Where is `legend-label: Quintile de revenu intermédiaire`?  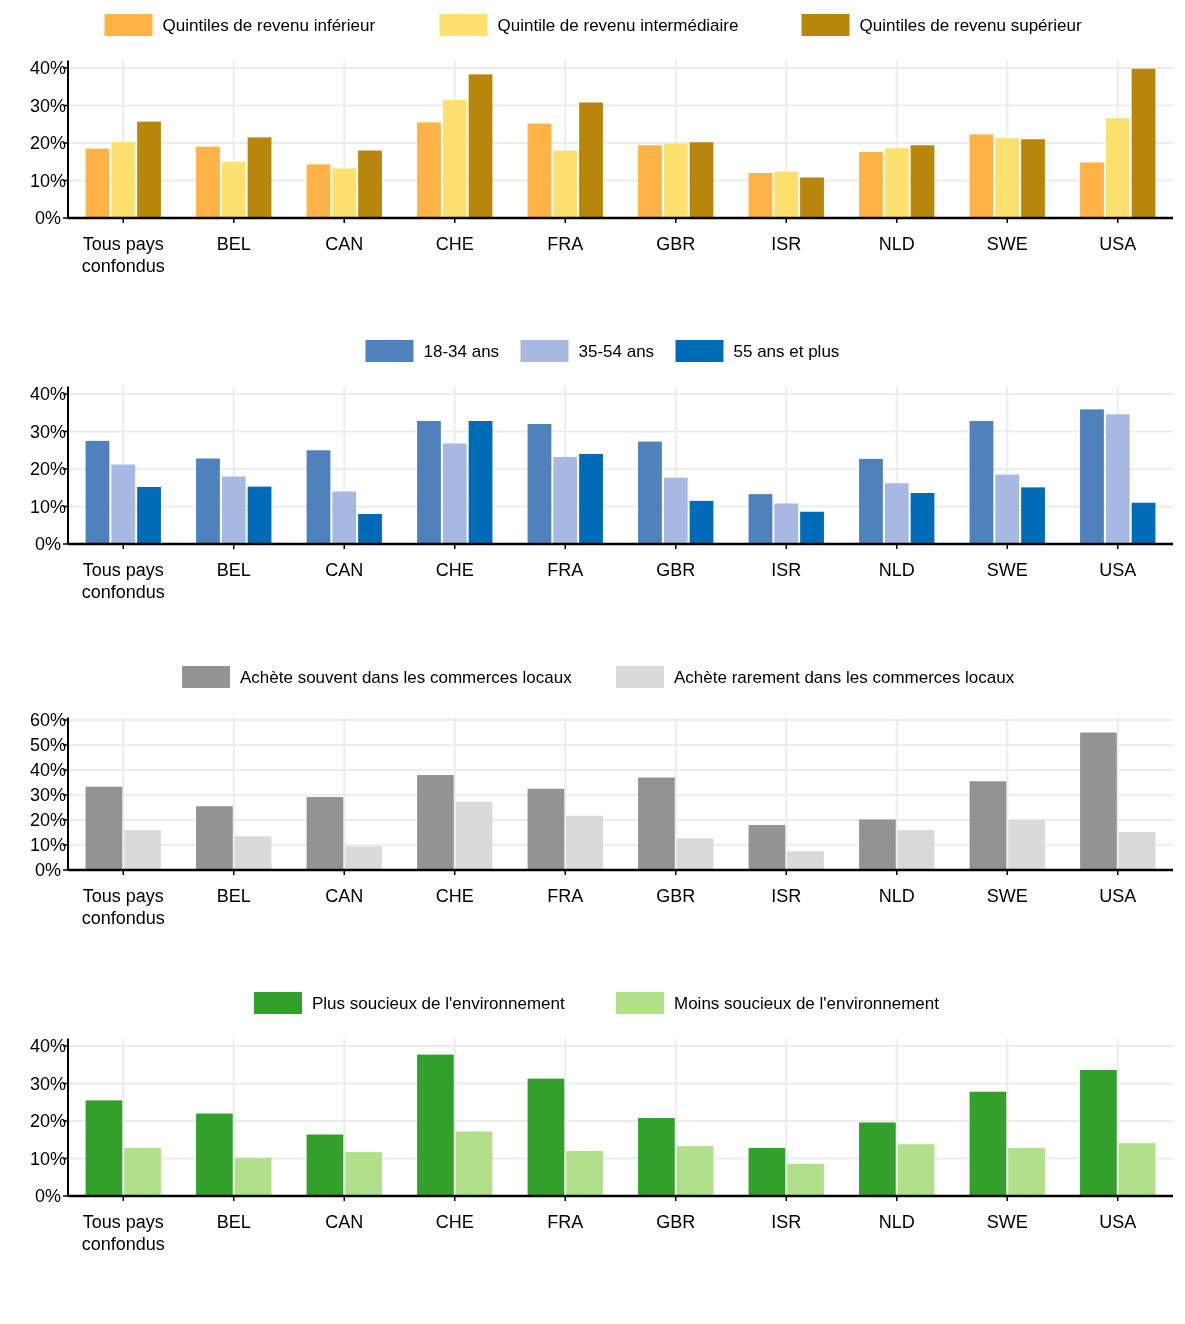
legend-label: Quintile de revenu intermédiaire is located at coordinates (618, 25).